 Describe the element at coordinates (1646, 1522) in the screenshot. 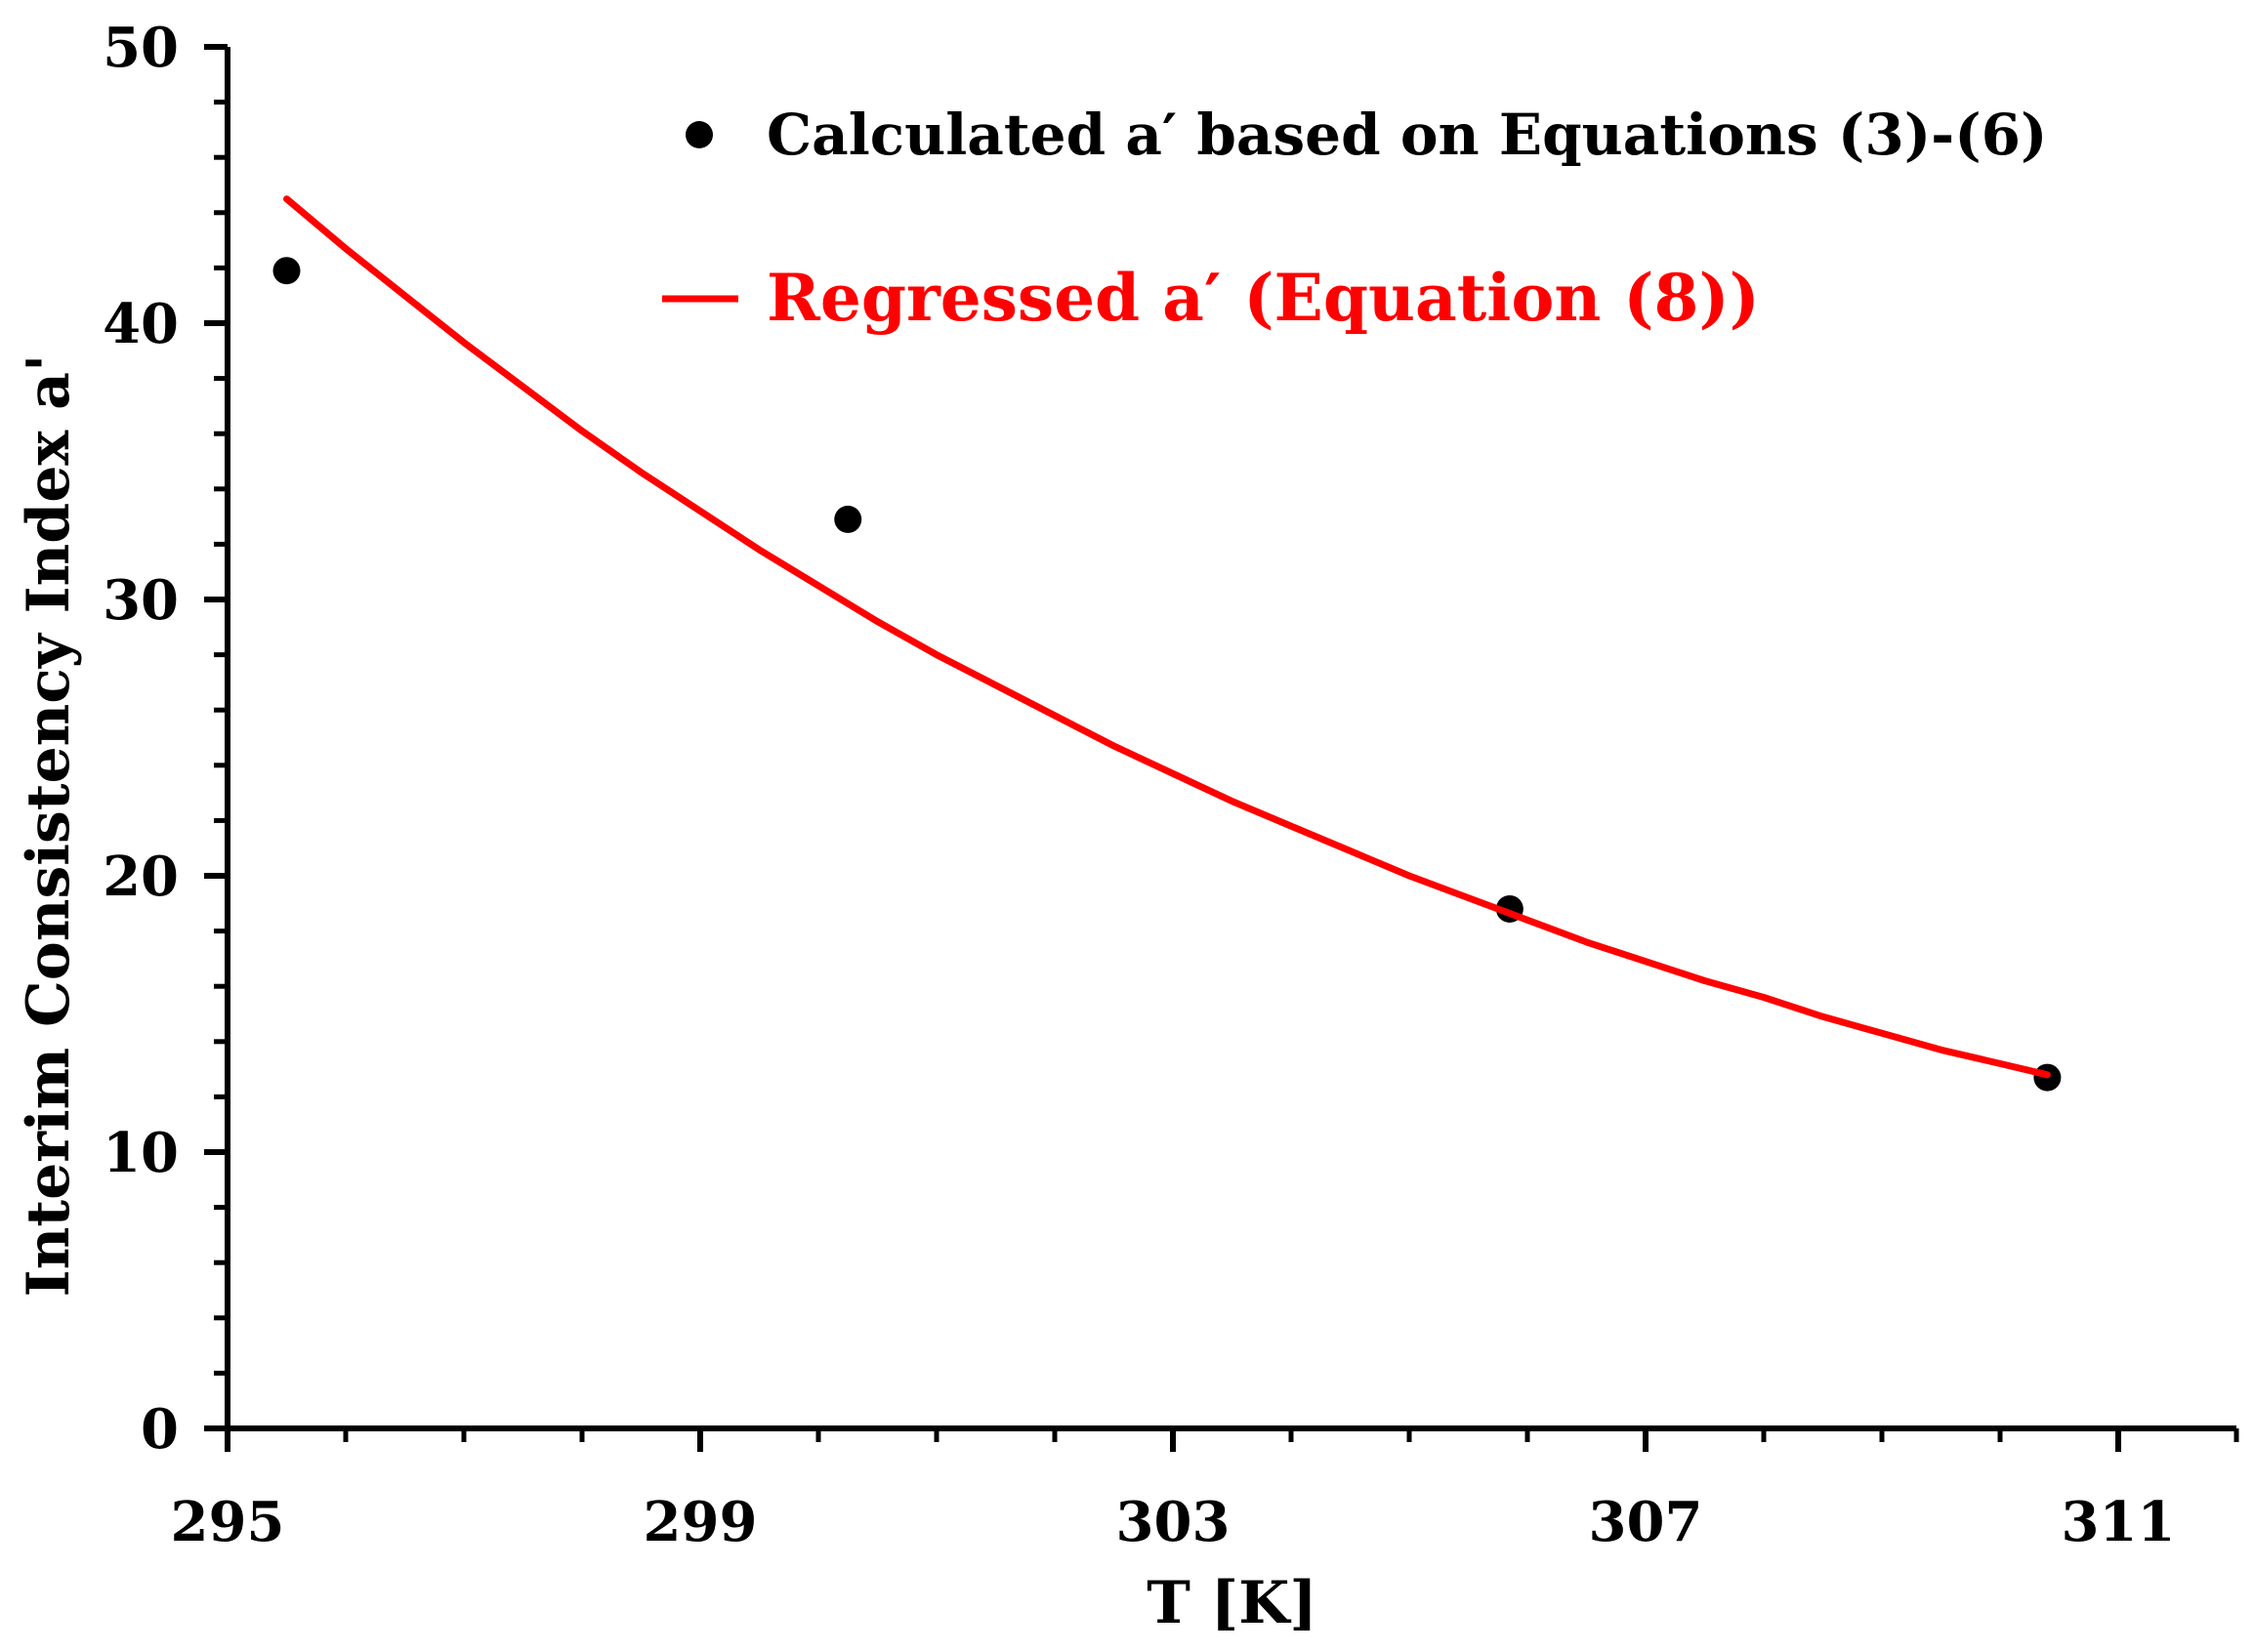

I see `x-tick-label: 307` at that location.